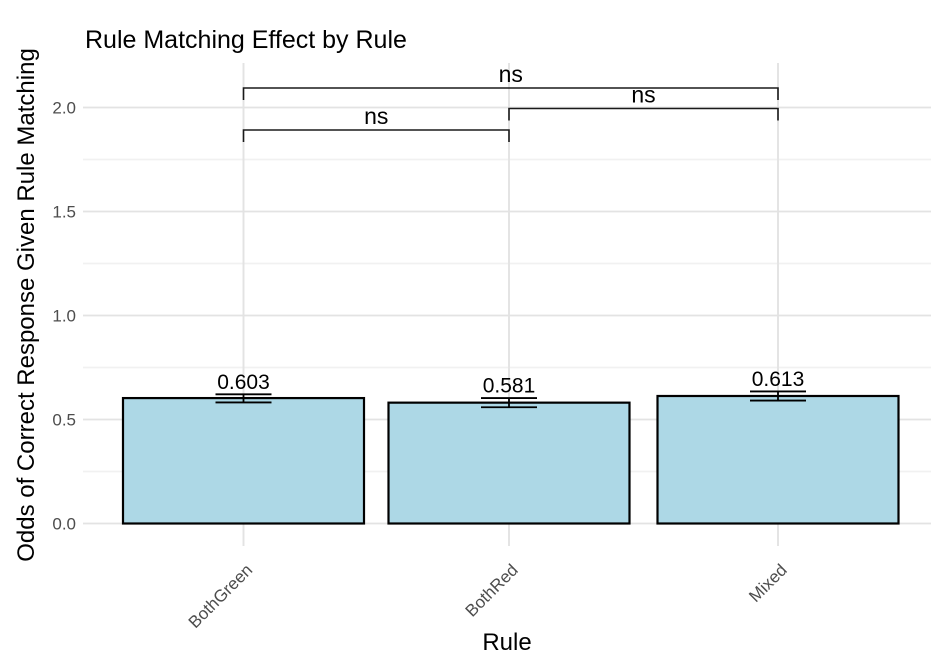  Describe the element at coordinates (243, 460) in the screenshot. I see `bar-bothgreen` at that location.